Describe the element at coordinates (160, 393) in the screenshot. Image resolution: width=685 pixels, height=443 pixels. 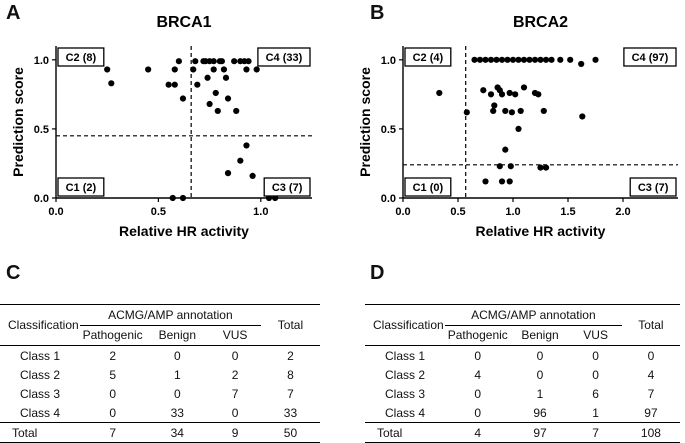
I see `table-row: Class 3 0 0 7 7` at that location.